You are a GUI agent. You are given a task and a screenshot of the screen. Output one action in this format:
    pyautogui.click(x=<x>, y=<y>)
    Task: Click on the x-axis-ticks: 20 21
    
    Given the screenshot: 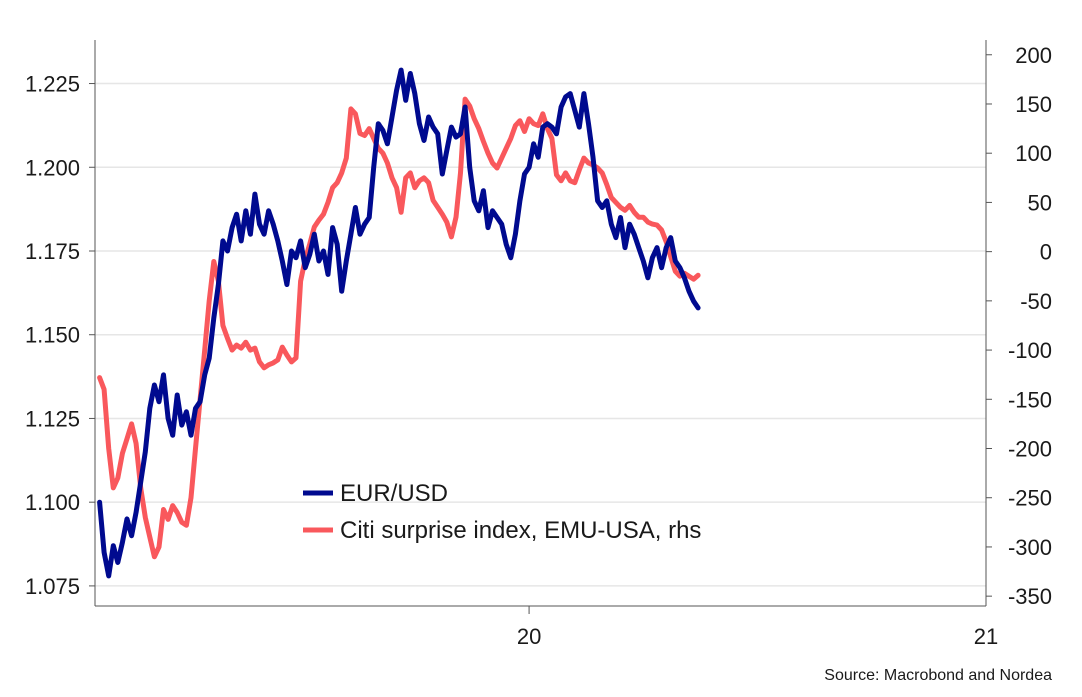 What is the action you would take?
    pyautogui.click(x=757, y=627)
    